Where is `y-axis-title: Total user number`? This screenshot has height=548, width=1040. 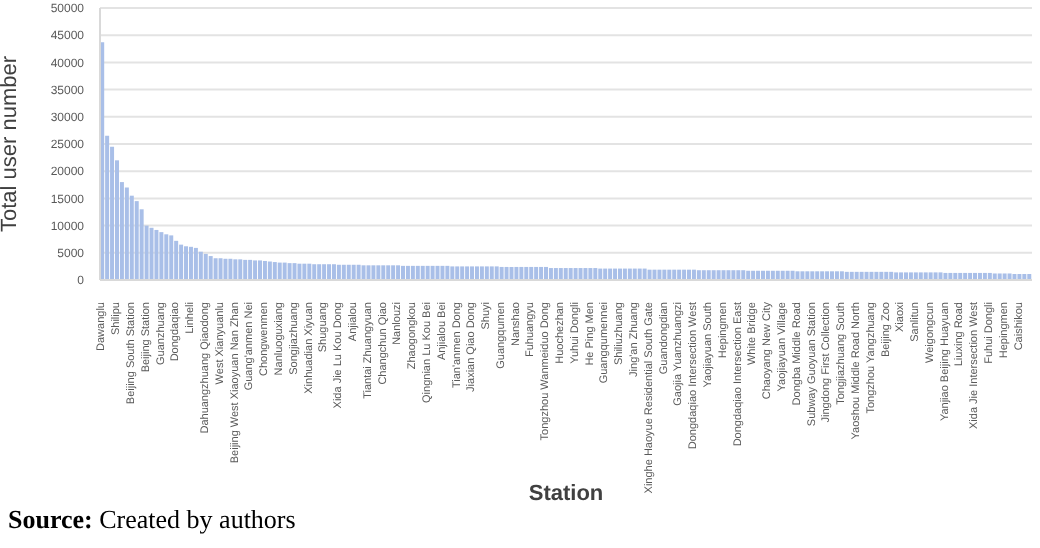
y-axis-title: Total user number is located at coordinates (11, 144).